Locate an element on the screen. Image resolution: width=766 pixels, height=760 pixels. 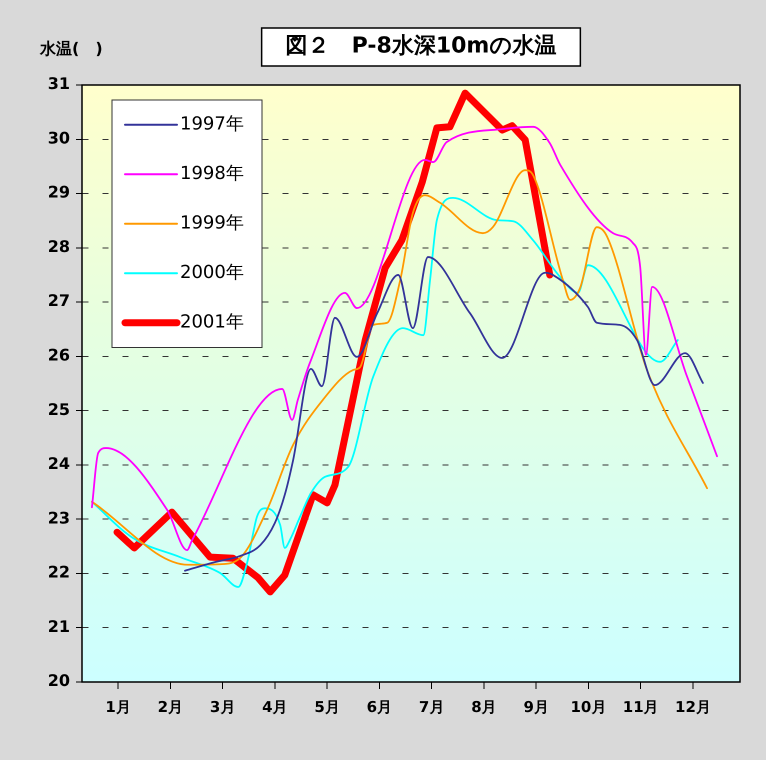
x-tick-label: 7月 is located at coordinates (431, 707).